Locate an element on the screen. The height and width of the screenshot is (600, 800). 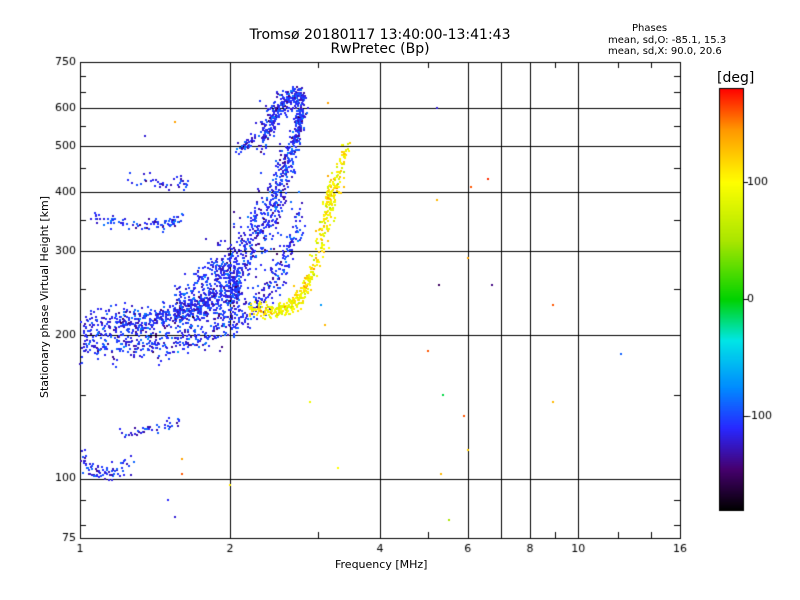
phases-heading: Phases is located at coordinates (650, 28).